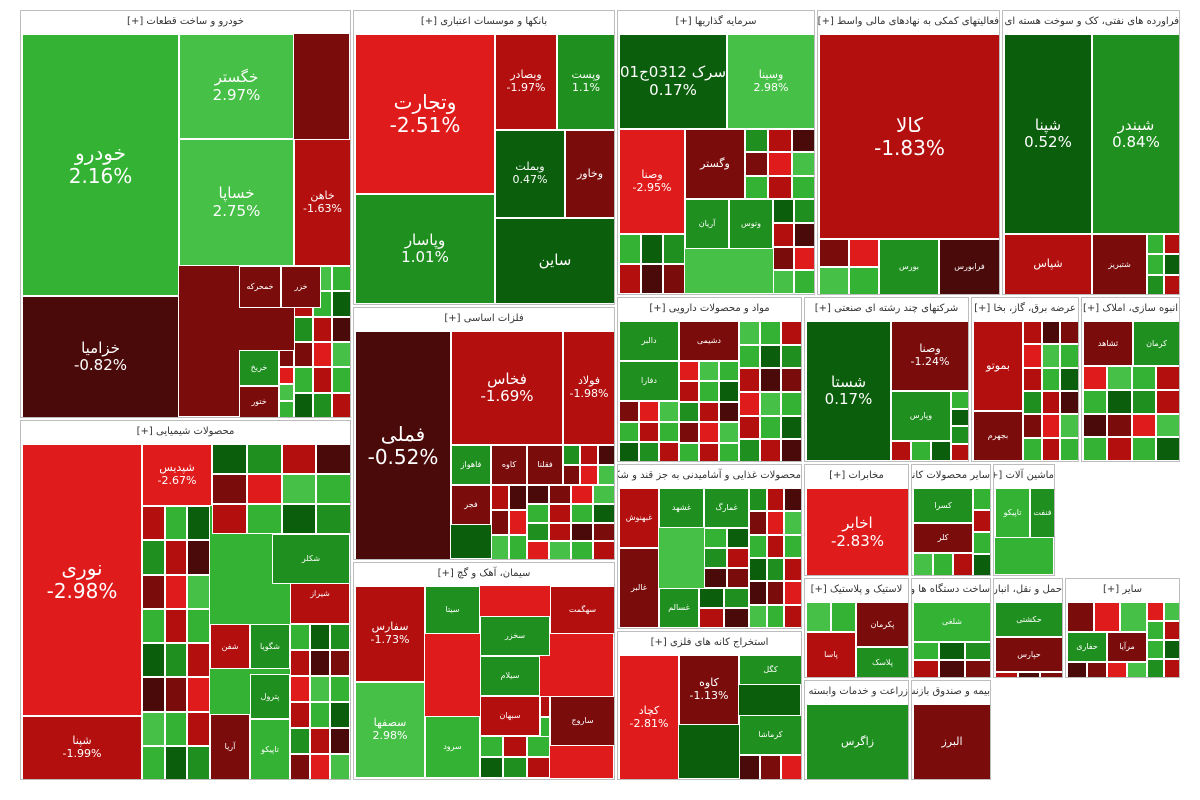 The image size is (1200, 800). What do you see at coordinates (588, 388) in the screenshot?
I see `stock-tile: فولاد -1.98%` at bounding box center [588, 388].